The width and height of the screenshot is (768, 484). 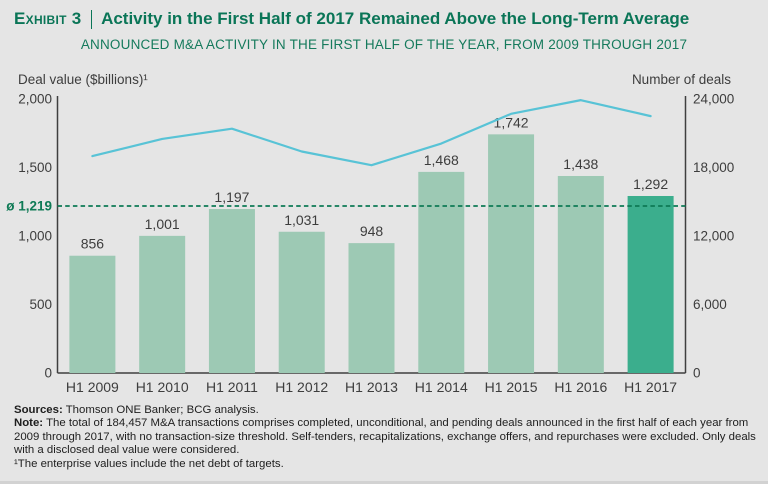 I want to click on right-axis-tick: 0, so click(x=697, y=373).